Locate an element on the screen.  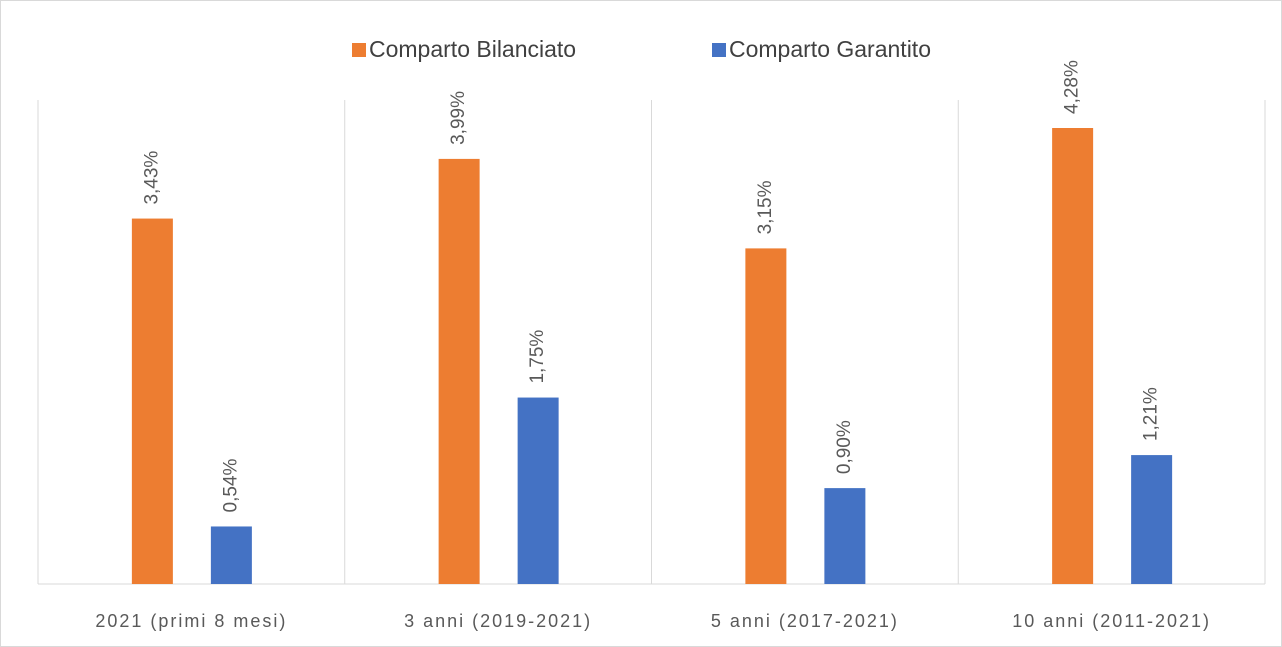
x-tick-label: 5 anni (2017-2021) is located at coordinates (805, 621).